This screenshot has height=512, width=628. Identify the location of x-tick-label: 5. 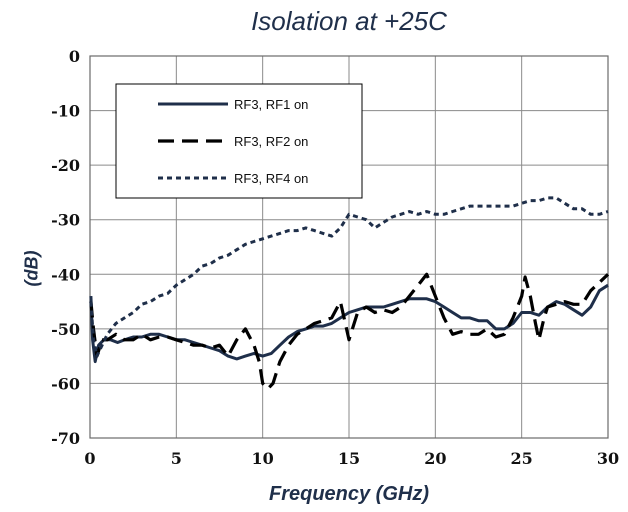
(176, 458).